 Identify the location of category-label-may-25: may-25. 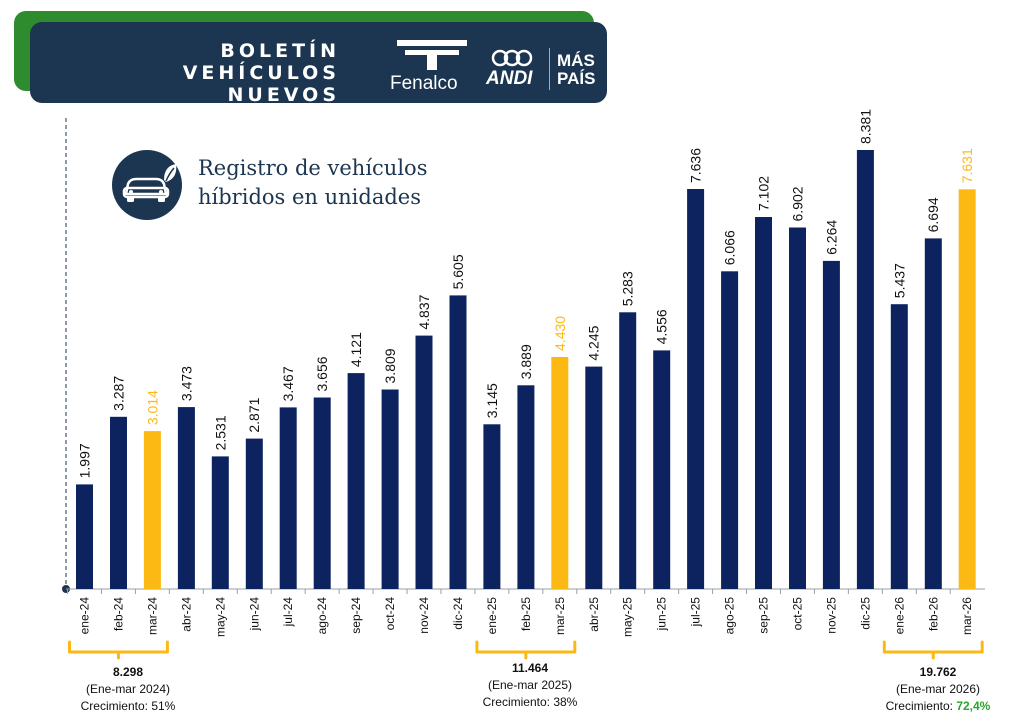
(628, 617).